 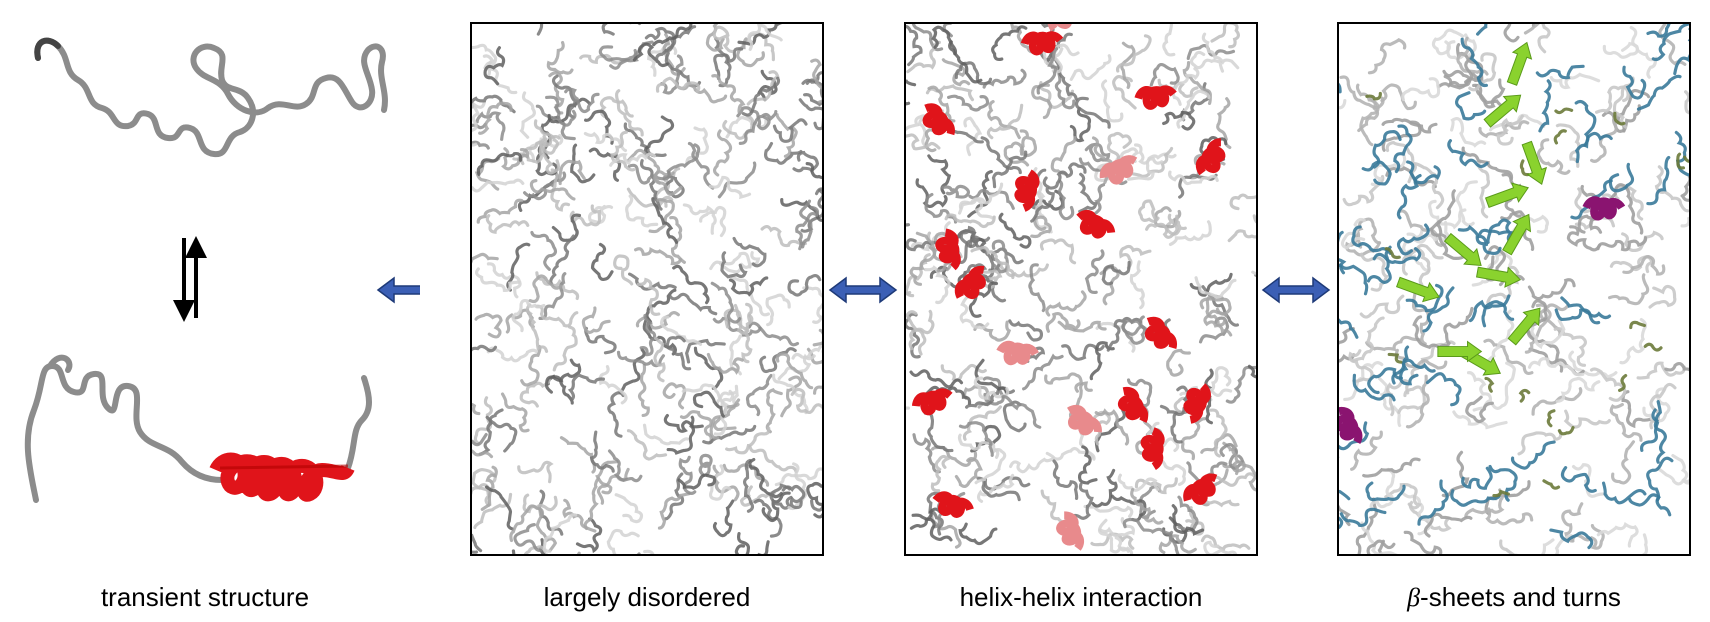 What do you see at coordinates (1604, 208) in the screenshot?
I see `purple-helix-segment` at bounding box center [1604, 208].